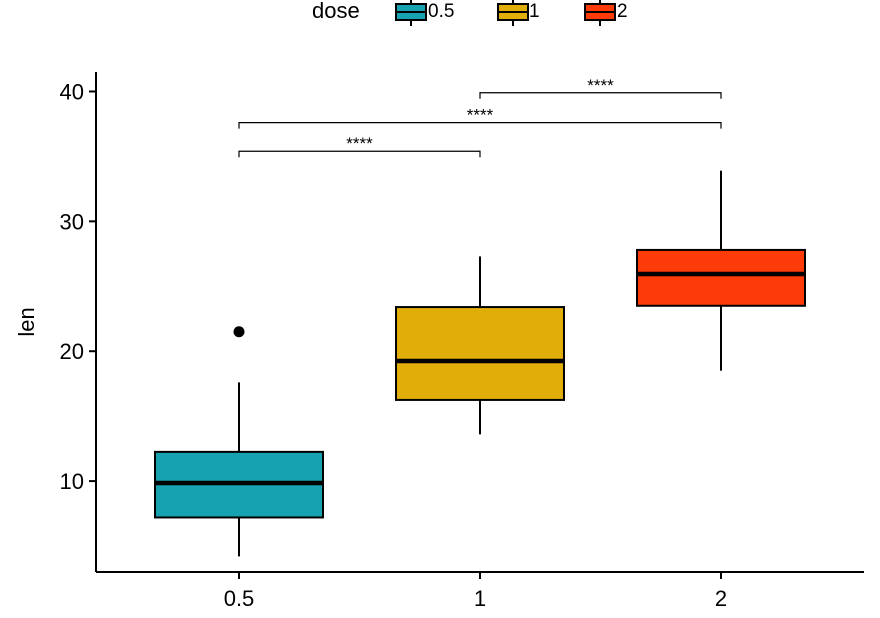 The image size is (880, 618). Describe the element at coordinates (441, 11) in the screenshot. I see `legend-label-0.5: 0.5` at that location.